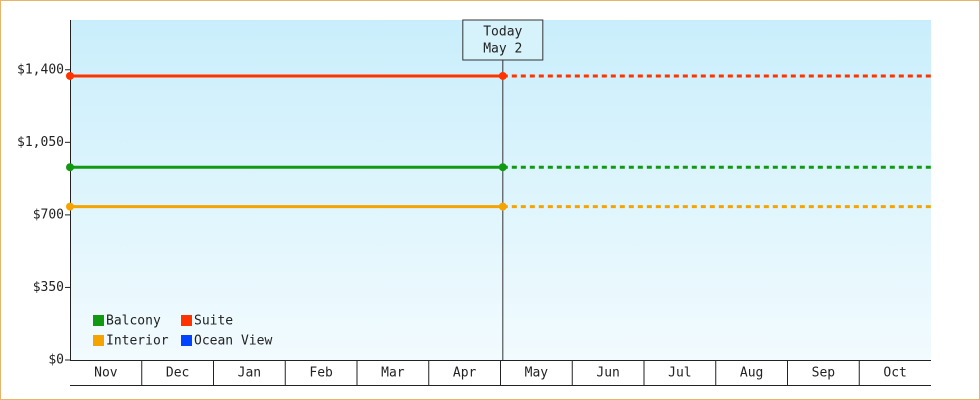 This screenshot has width=980, height=400. Describe the element at coordinates (393, 373) in the screenshot. I see `x-tick-label: Mar` at that location.